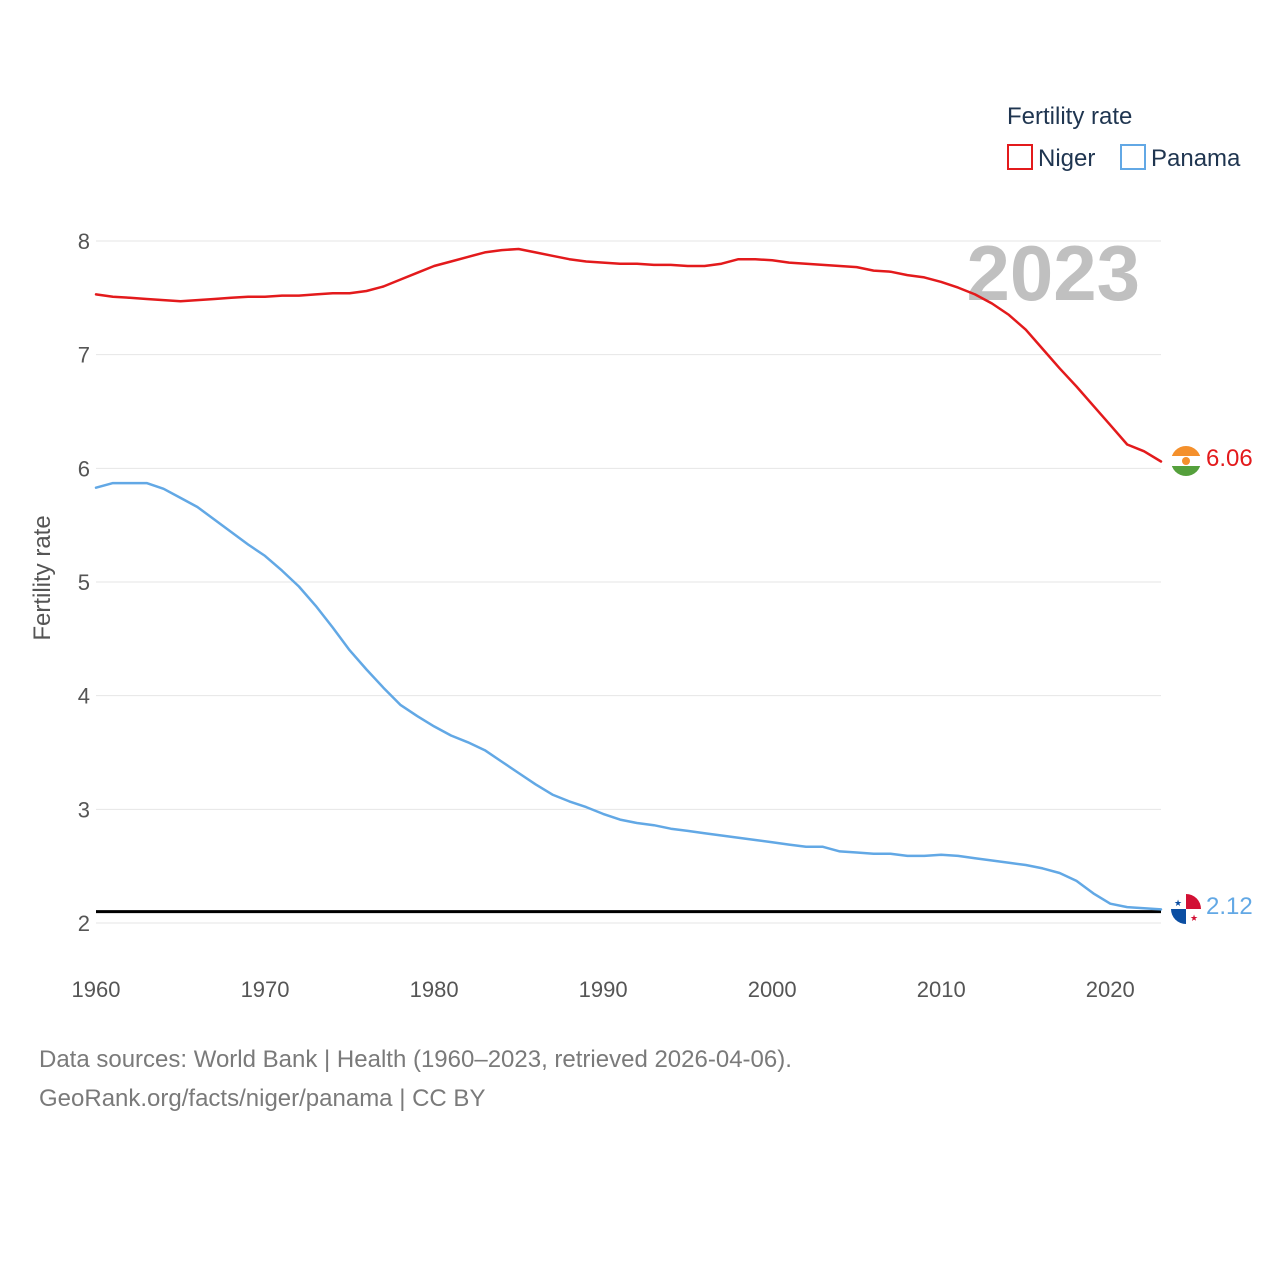 The width and height of the screenshot is (1280, 1280). Describe the element at coordinates (84, 809) in the screenshot. I see `y-tick-3: 3` at that location.